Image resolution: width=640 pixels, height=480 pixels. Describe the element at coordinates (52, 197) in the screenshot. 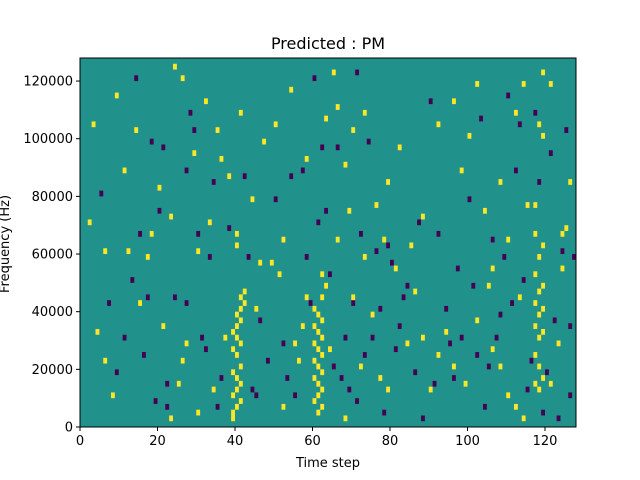

I see `y-tick-label: 80000` at that location.